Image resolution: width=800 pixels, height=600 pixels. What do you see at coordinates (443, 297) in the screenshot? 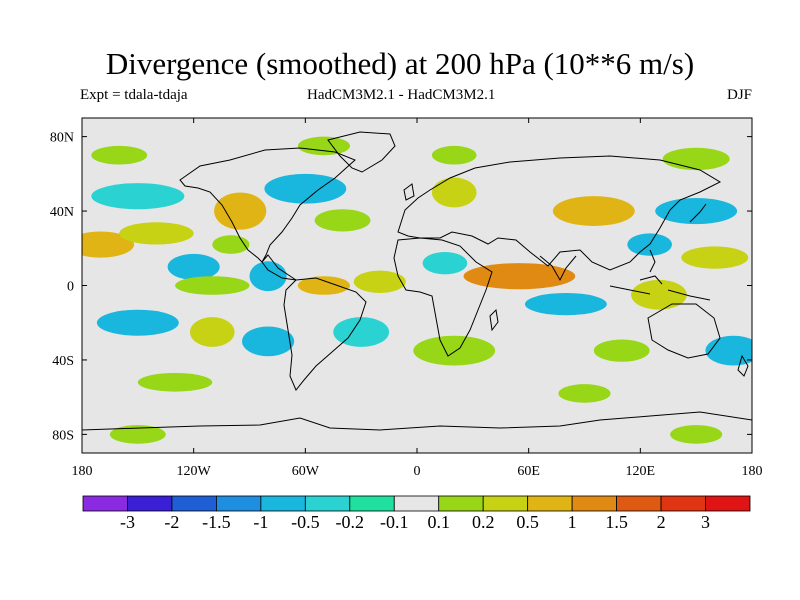
I see `coastline-africa` at bounding box center [443, 297].